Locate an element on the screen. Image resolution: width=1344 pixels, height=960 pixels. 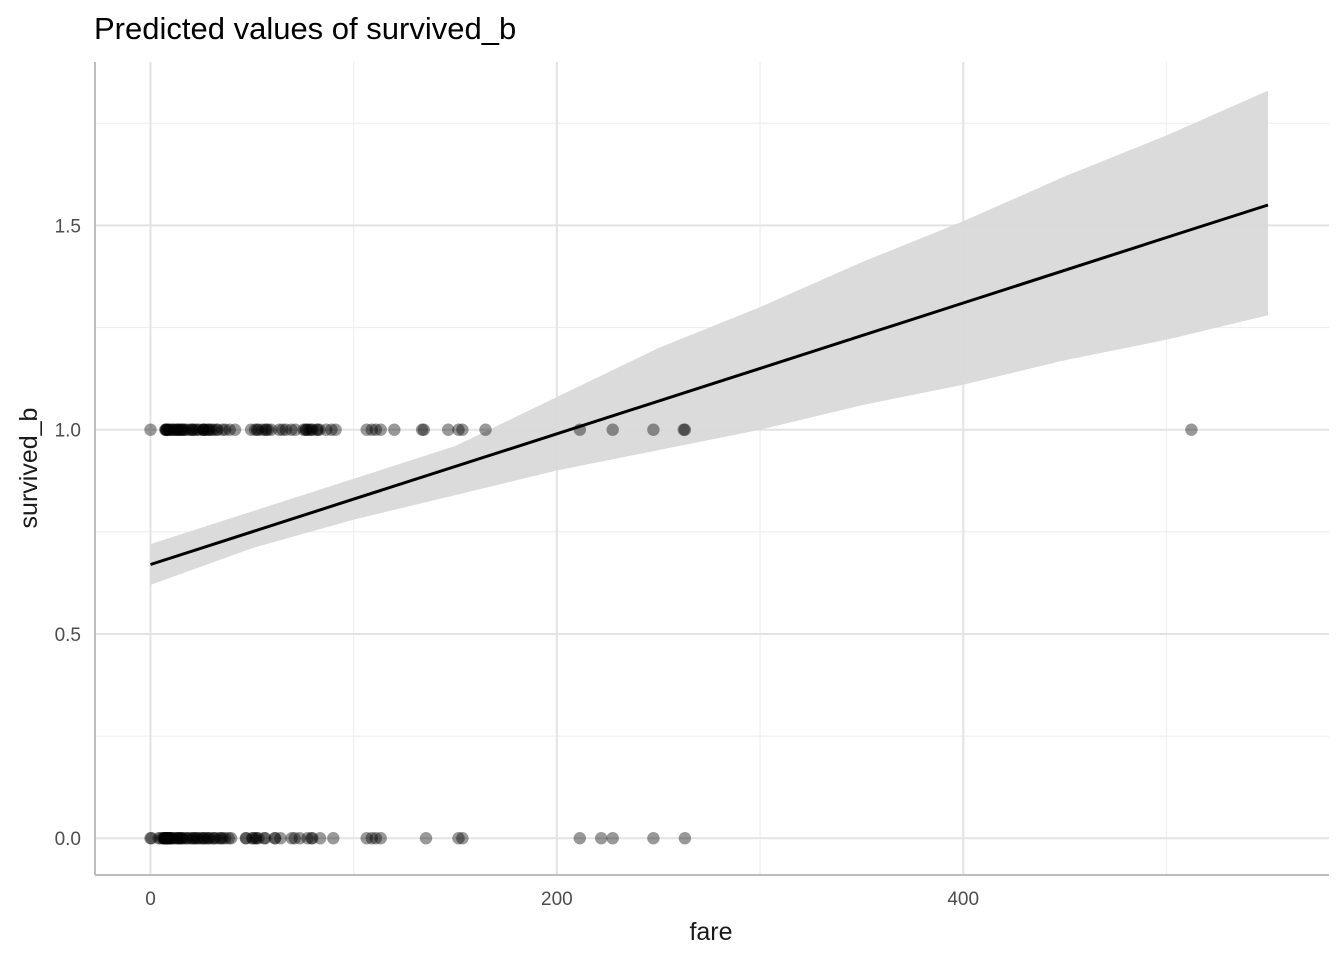
x-tick-label: 400 is located at coordinates (963, 899).